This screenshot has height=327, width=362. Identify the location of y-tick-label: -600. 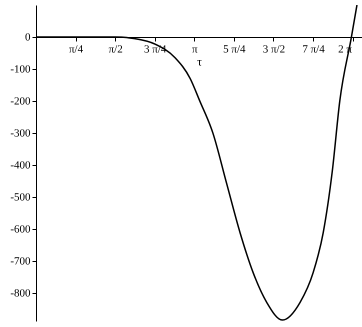
(20, 229).